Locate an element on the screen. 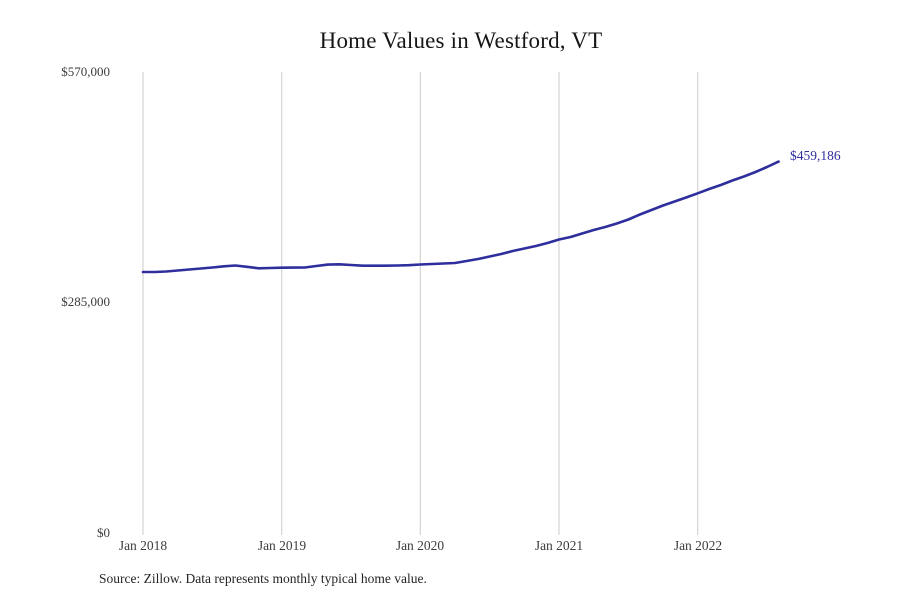 Image resolution: width=900 pixels, height=600 pixels. y-axis-tick-285000: $285,000 is located at coordinates (85, 301).